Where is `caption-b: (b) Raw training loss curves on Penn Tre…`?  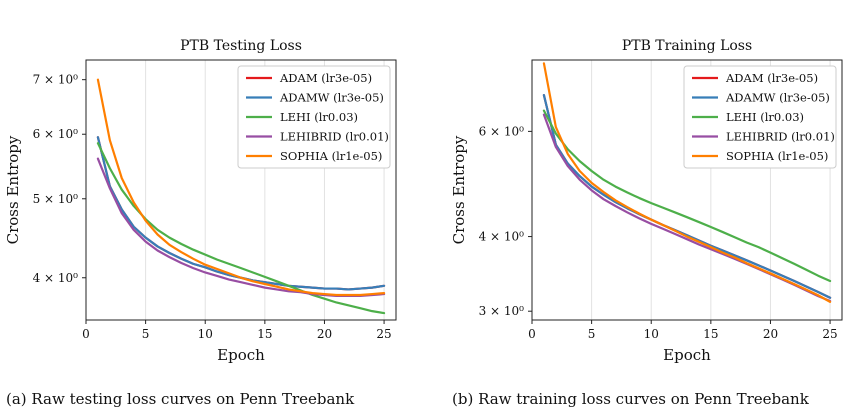 caption-b: (b) Raw training loss curves on Penn Tre… is located at coordinates (630, 399).